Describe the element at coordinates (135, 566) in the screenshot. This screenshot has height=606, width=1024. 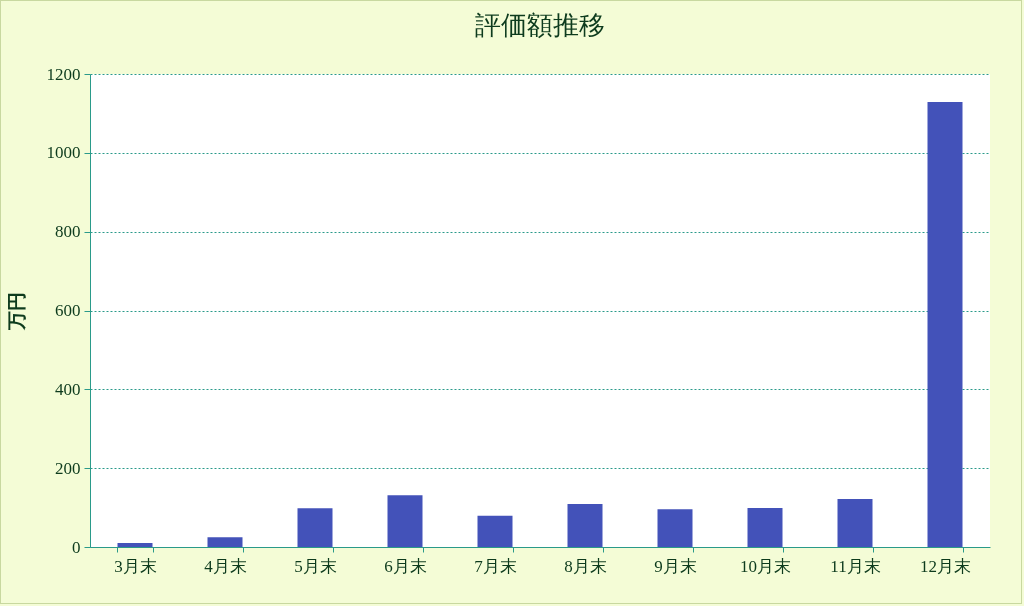
I see `x-tick-label: 3月末` at that location.